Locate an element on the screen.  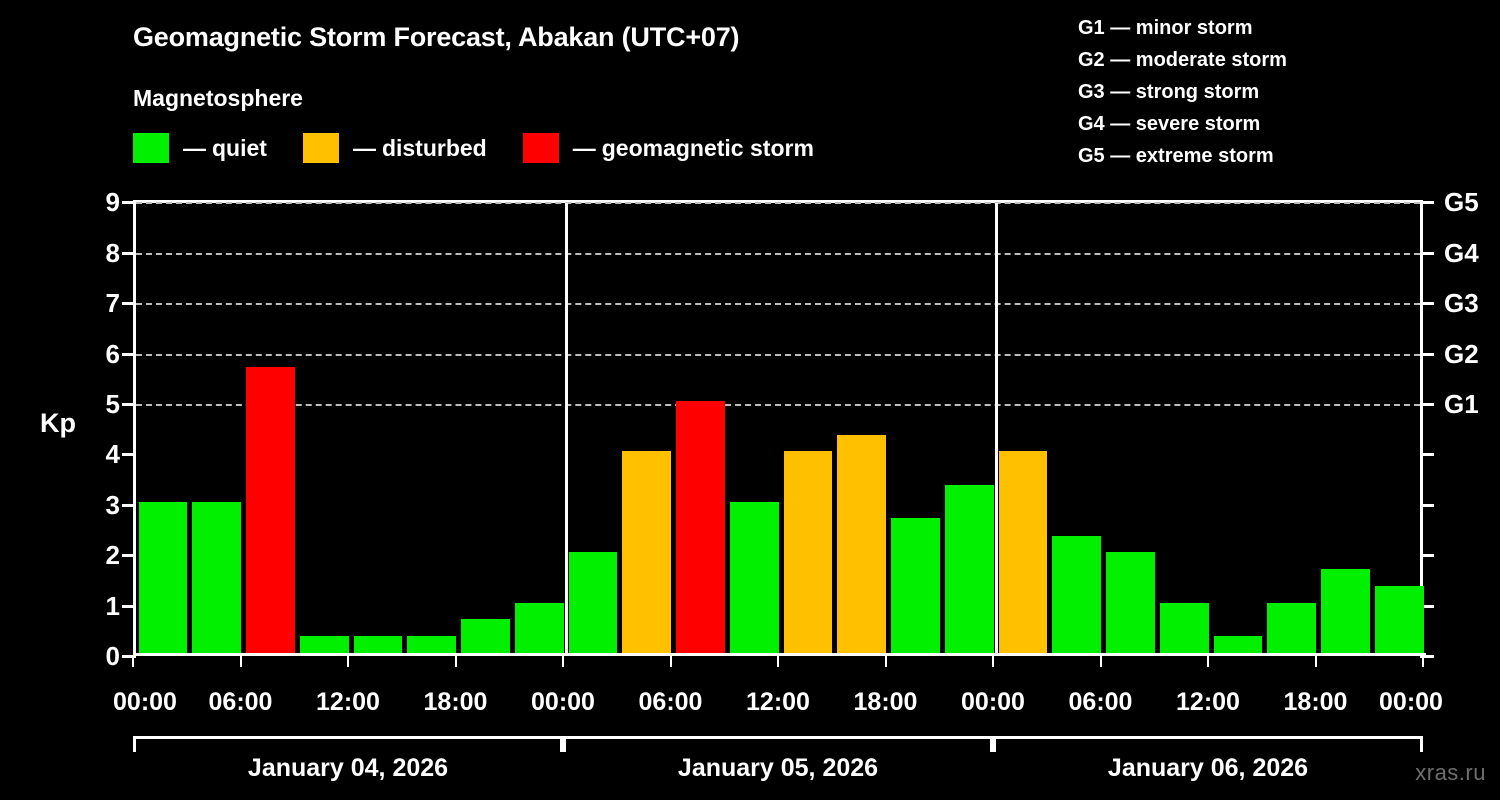
day-label-1: January 04, 2026 is located at coordinates (348, 768).